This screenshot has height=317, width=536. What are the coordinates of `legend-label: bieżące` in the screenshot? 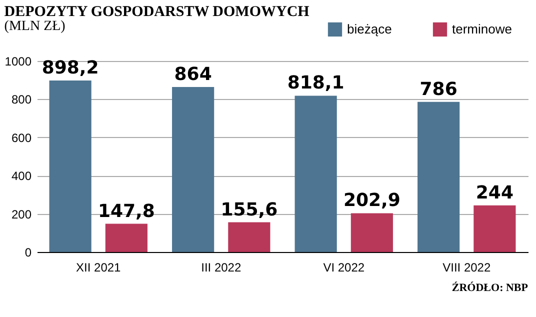 It's located at (369, 28).